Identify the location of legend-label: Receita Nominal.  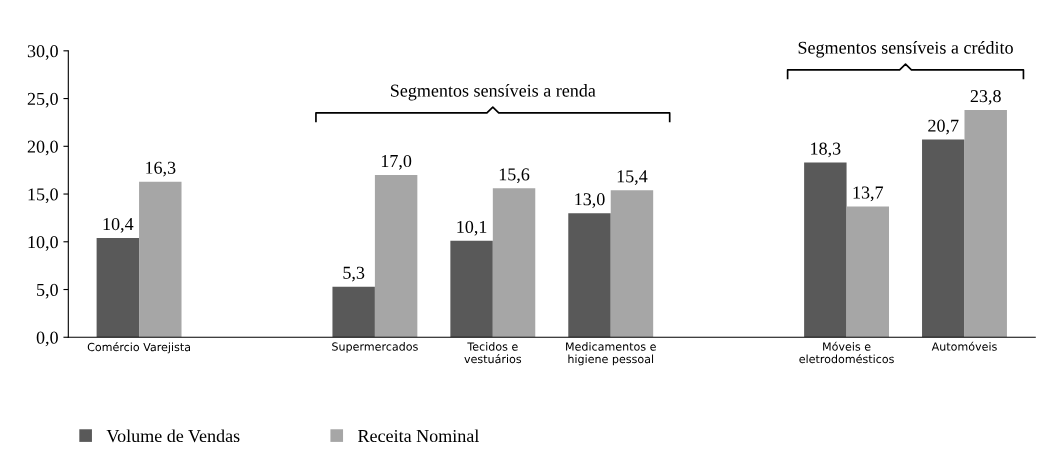
(418, 436).